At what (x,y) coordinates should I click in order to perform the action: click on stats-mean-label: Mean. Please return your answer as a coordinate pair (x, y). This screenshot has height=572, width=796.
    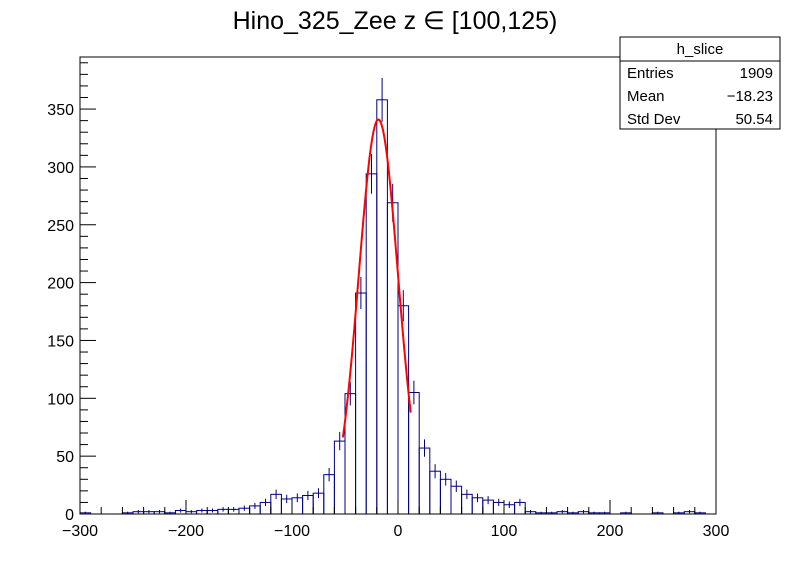
    Looking at the image, I should click on (646, 96).